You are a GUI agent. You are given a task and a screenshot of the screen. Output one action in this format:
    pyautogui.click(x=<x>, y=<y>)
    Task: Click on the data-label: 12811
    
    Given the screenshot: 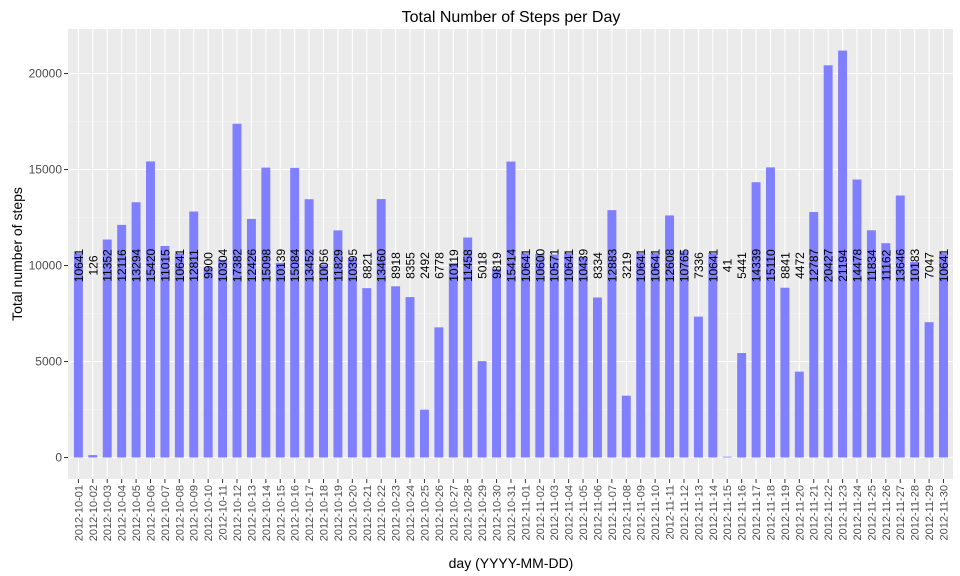 What is the action you would take?
    pyautogui.click(x=194, y=265)
    